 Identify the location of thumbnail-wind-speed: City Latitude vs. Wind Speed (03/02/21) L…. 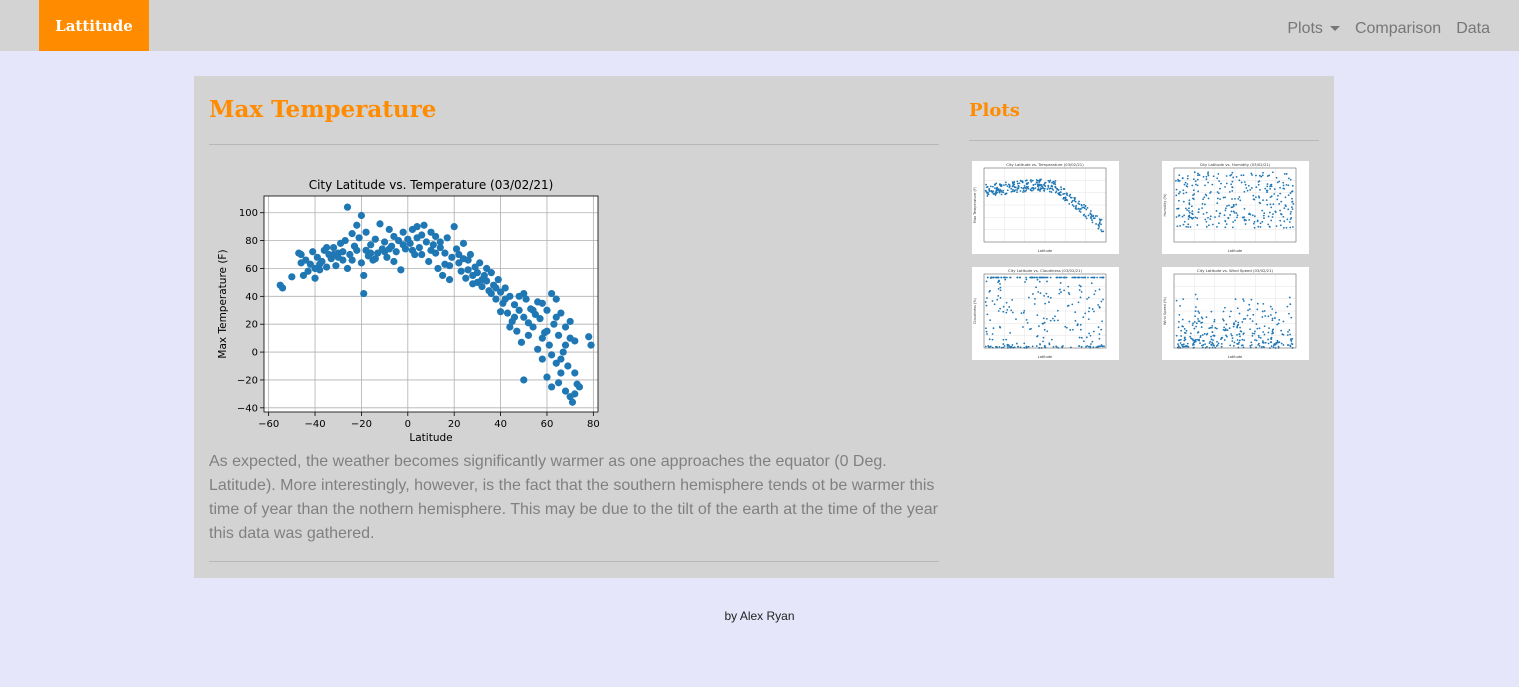
(1235, 313).